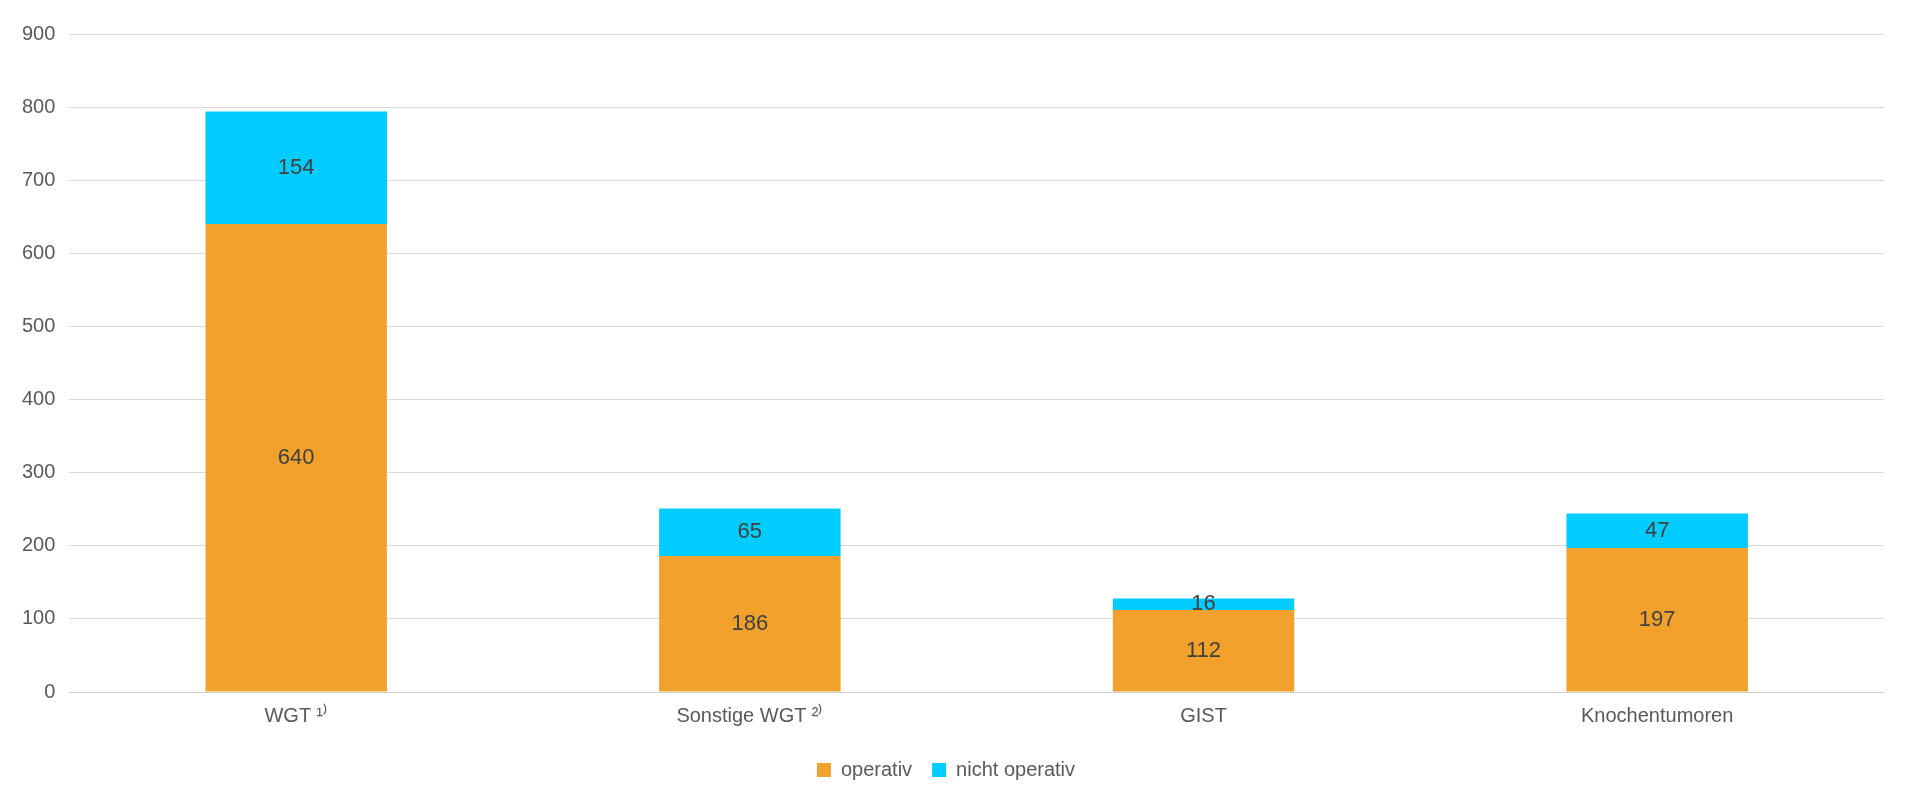  I want to click on y-tick-label: 300, so click(38, 471).